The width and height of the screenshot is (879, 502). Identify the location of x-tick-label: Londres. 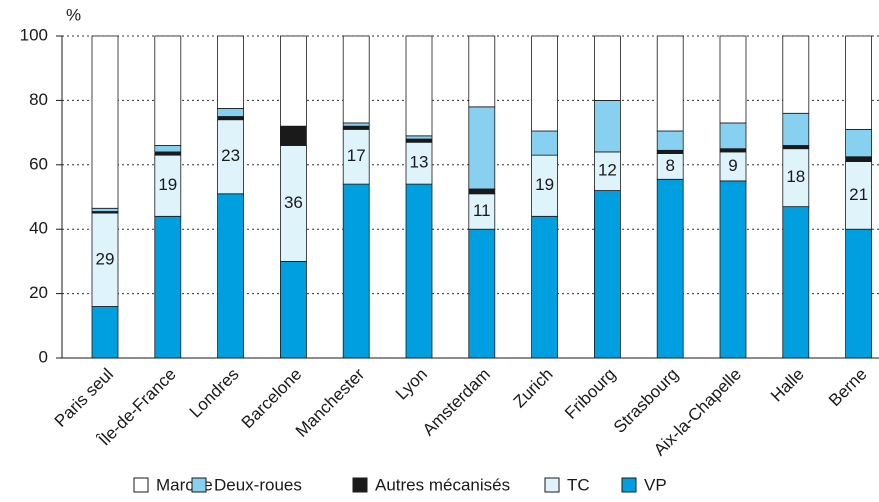
(214, 393).